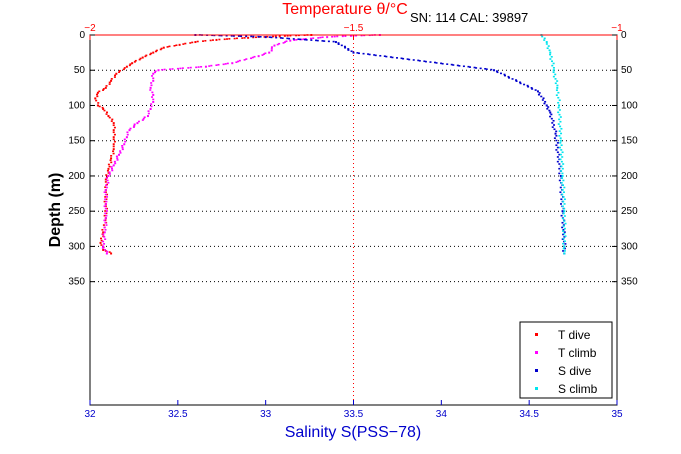 The image size is (681, 454). What do you see at coordinates (629, 176) in the screenshot?
I see `y-tick-label-right-200: 200` at bounding box center [629, 176].